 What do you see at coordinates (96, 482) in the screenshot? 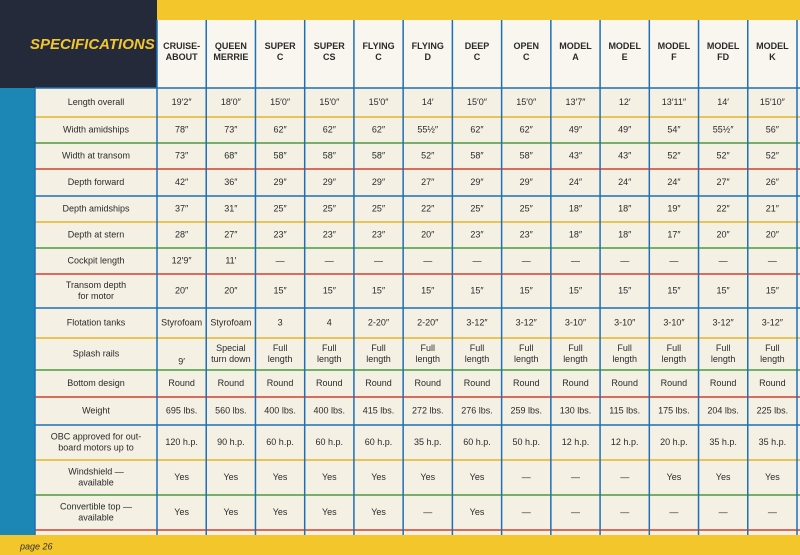
I see `row-label: available` at bounding box center [96, 482].